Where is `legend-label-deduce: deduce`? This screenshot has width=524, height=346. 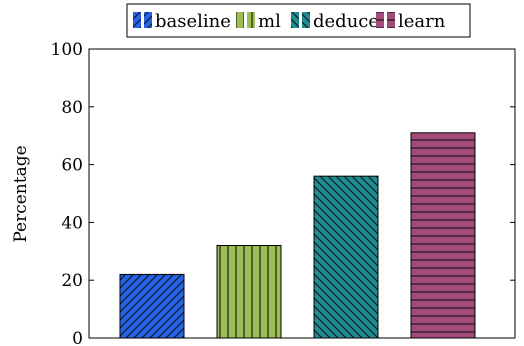
legend-label-deduce: deduce is located at coordinates (346, 21).